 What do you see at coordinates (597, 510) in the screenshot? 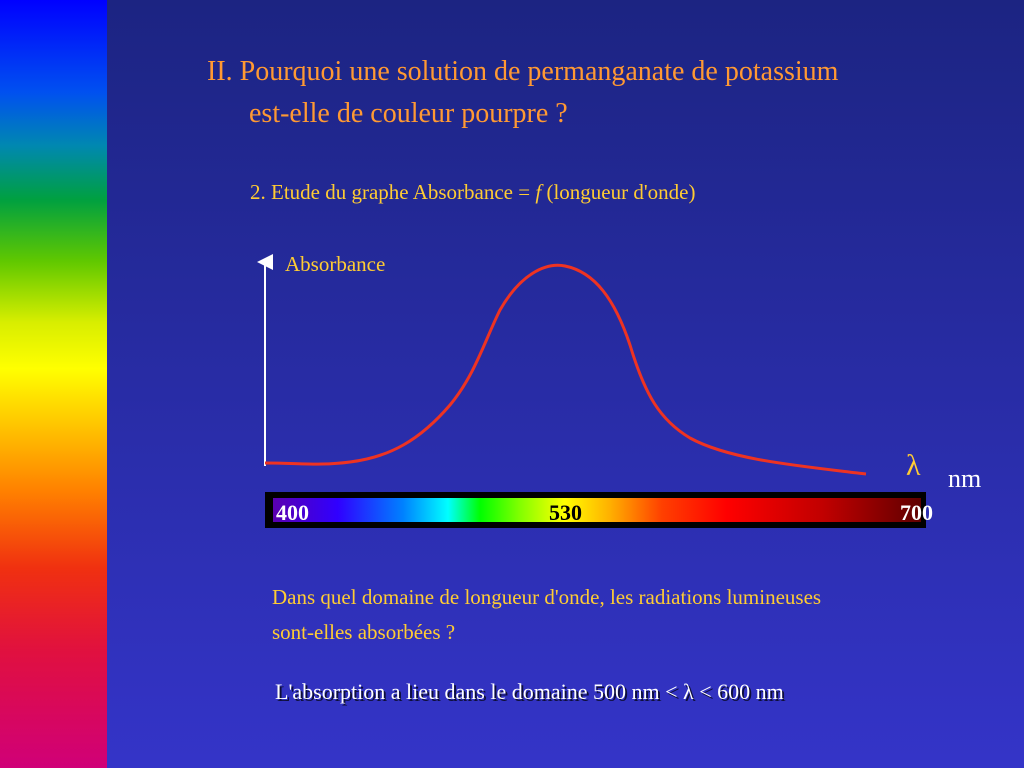
I see `spectrum-bar` at bounding box center [597, 510].